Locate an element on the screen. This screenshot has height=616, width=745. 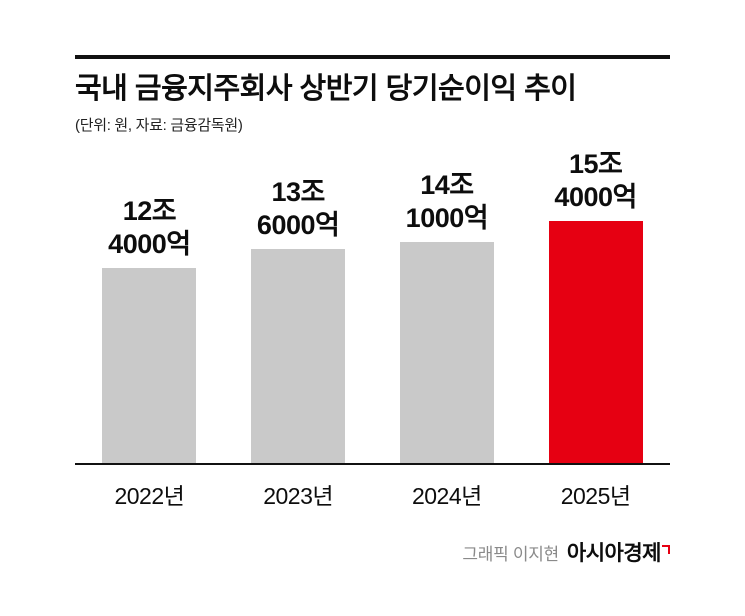
bar-column: 14조 1000억 is located at coordinates (447, 316).